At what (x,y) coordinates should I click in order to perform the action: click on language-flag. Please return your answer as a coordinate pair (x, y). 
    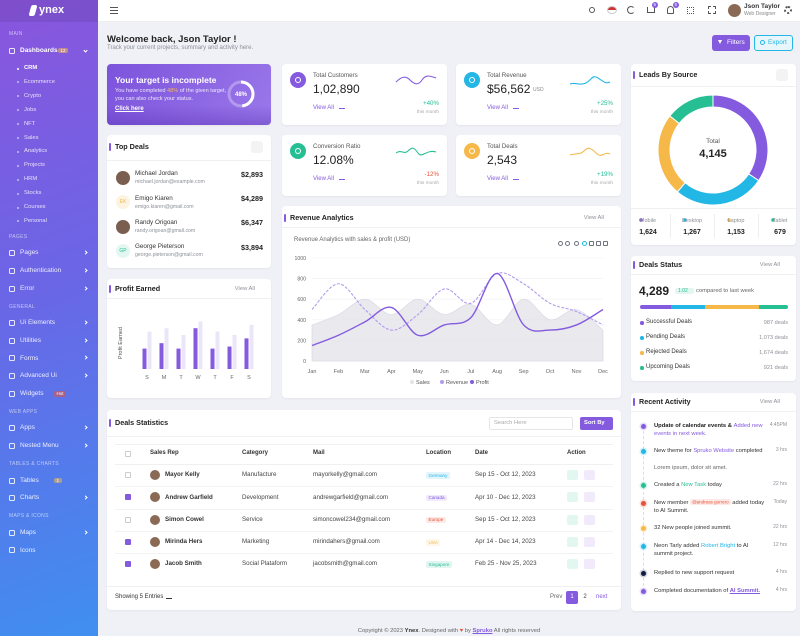
    Looking at the image, I should click on (612, 10).